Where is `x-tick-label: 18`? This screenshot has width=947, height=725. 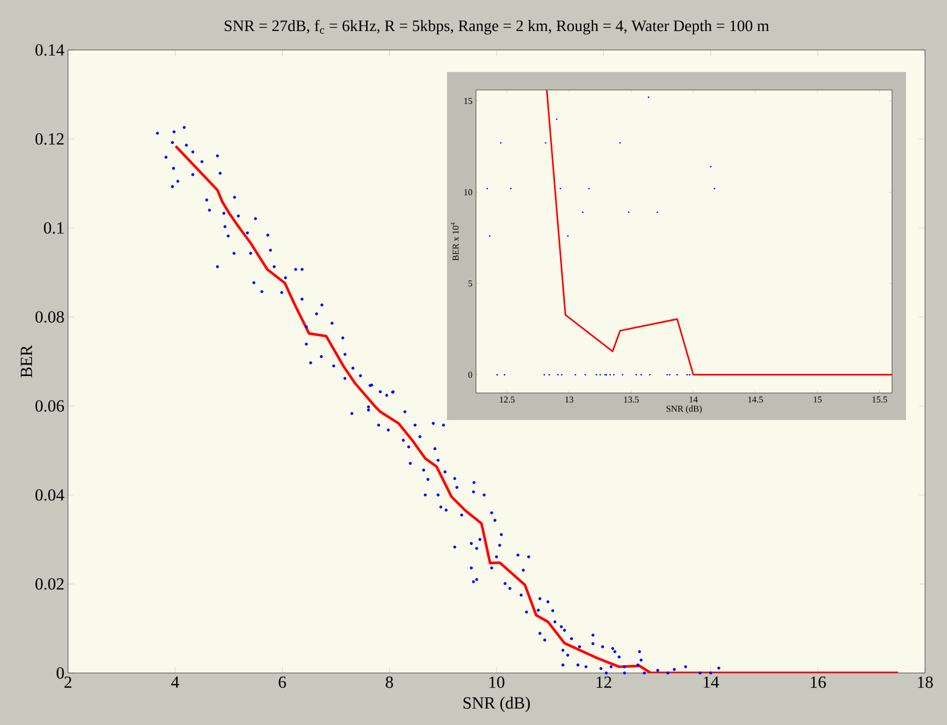 x-tick-label: 18 is located at coordinates (925, 682).